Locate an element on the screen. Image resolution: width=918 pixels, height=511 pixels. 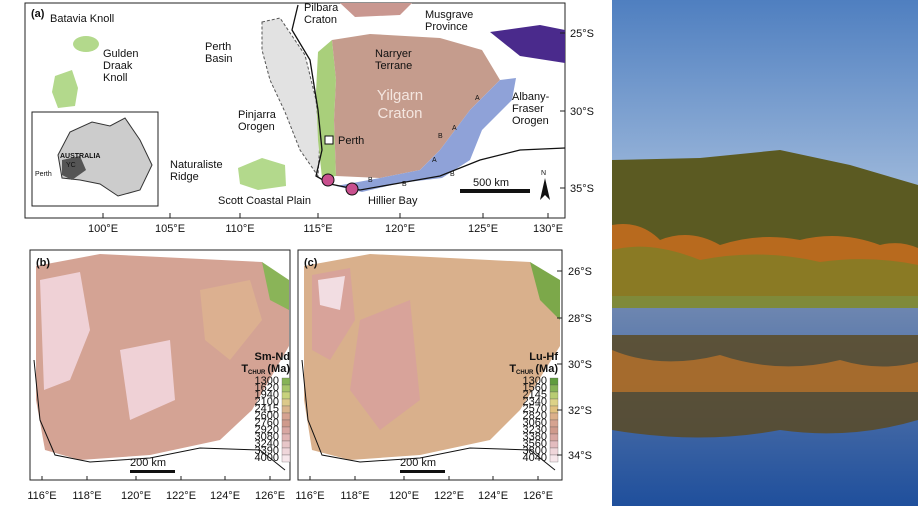
lon-label: 100°E is located at coordinates (103, 229).